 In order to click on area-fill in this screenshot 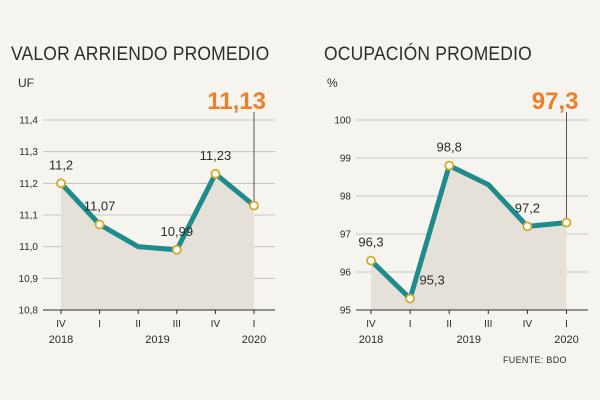, I will do `click(157, 241)`.